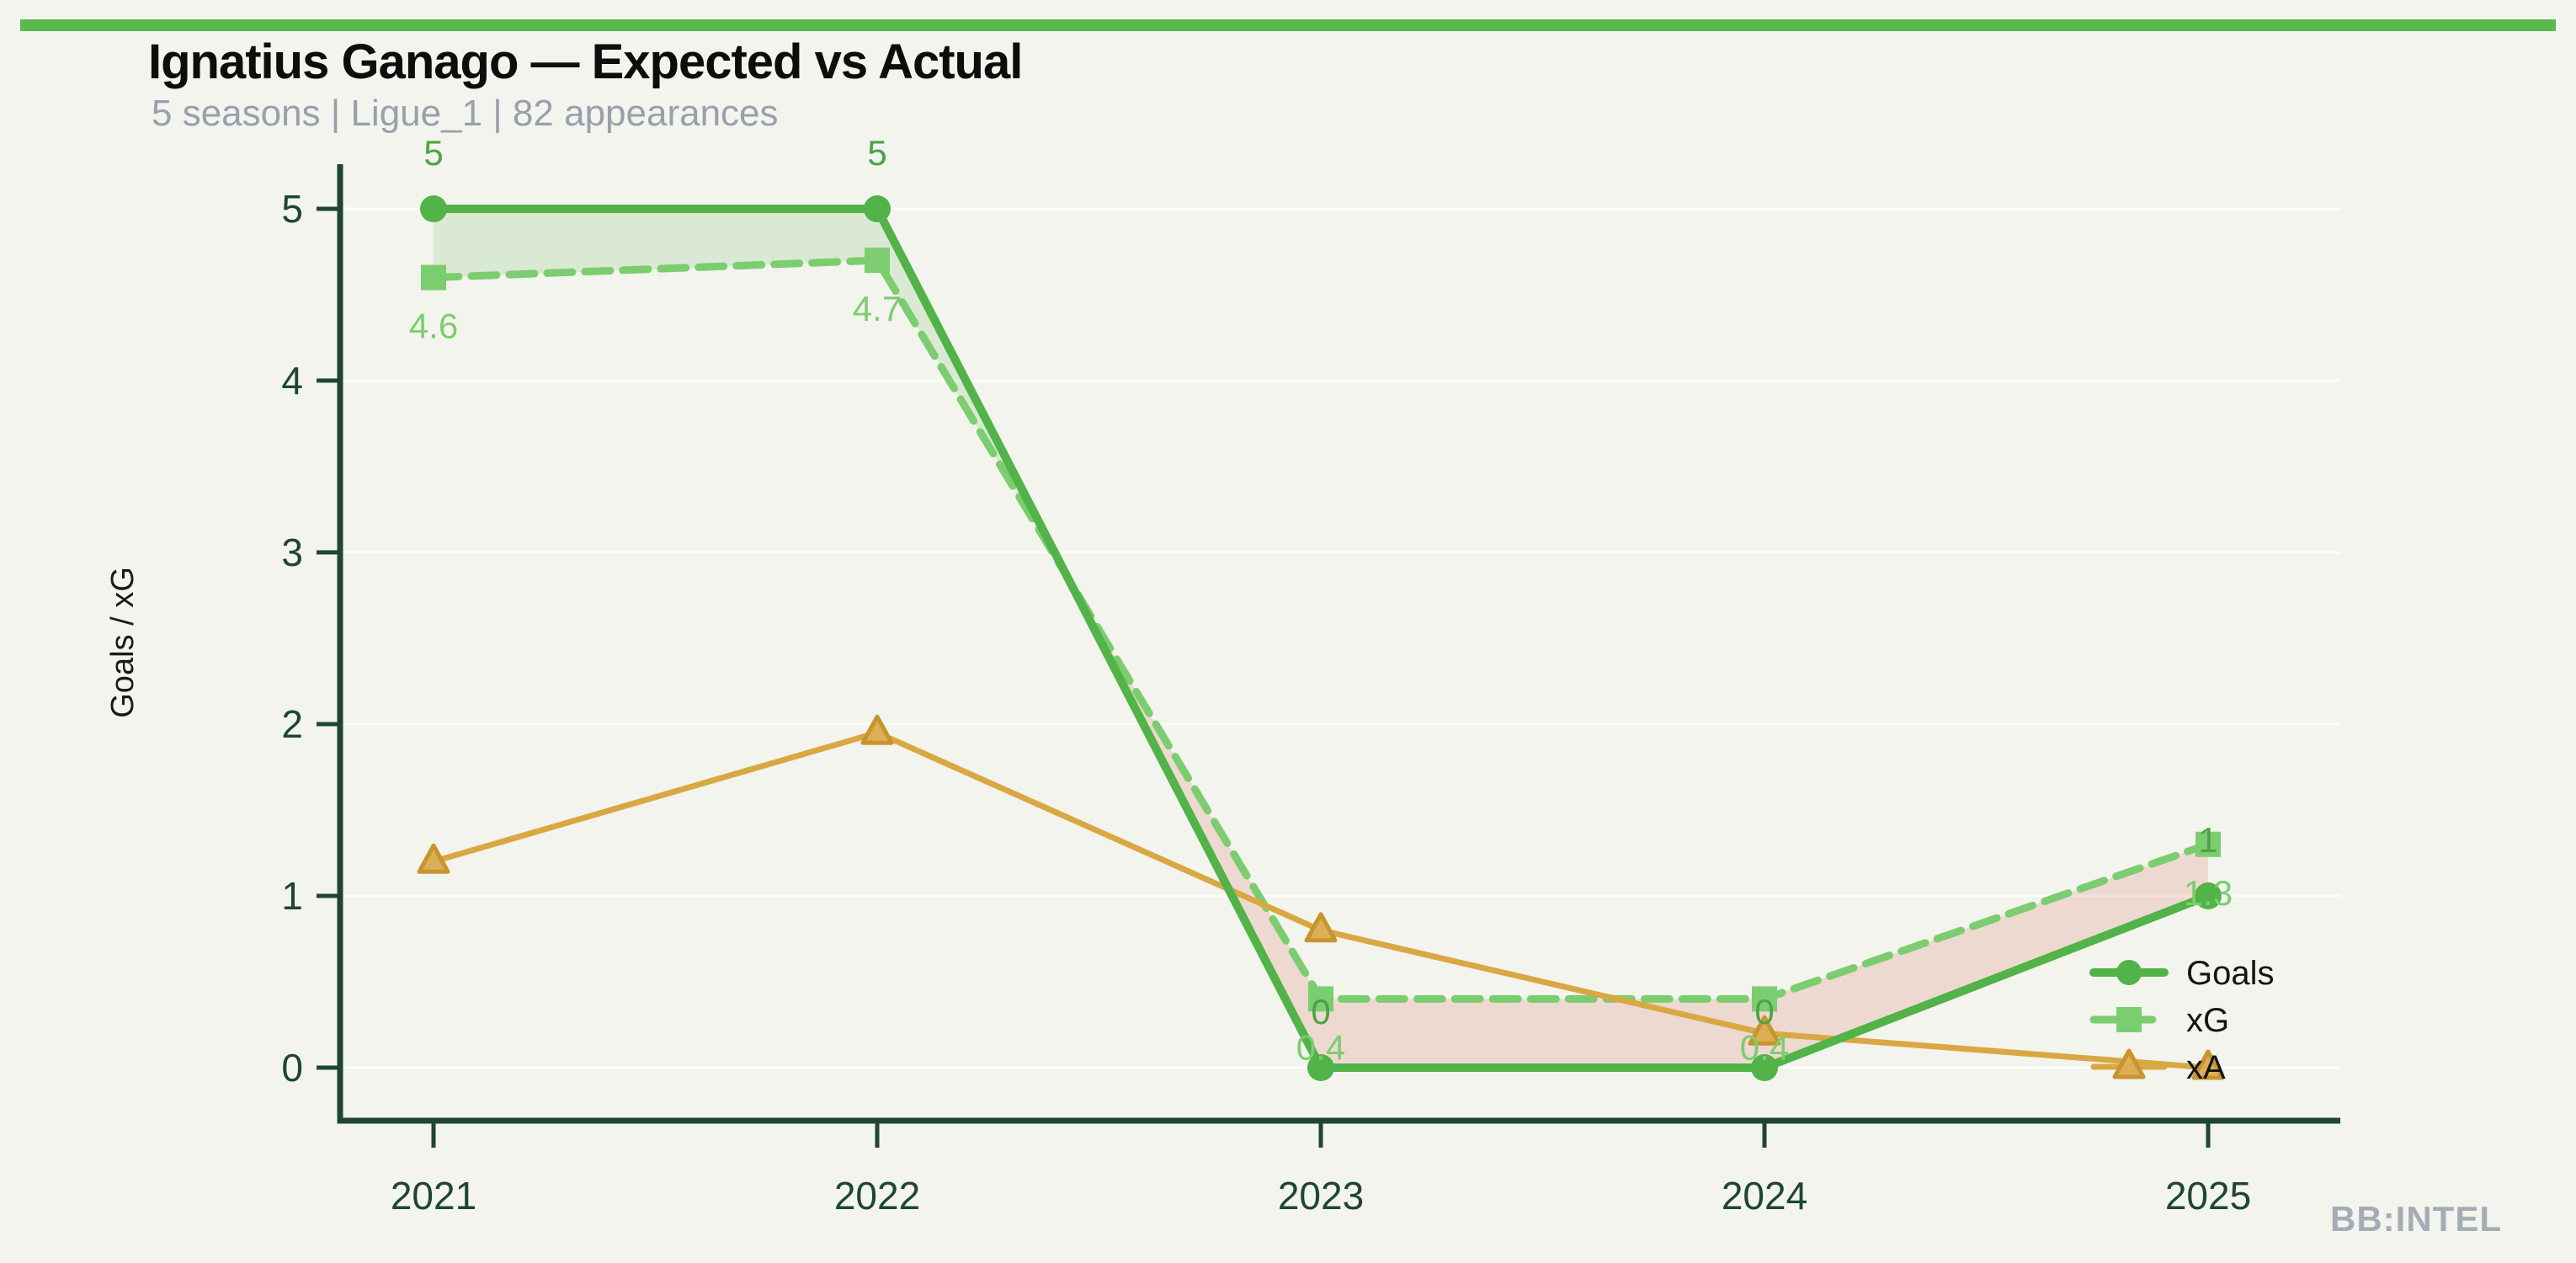 The width and height of the screenshot is (2576, 1263). Describe the element at coordinates (292, 552) in the screenshot. I see `y-tick-label: 3` at that location.